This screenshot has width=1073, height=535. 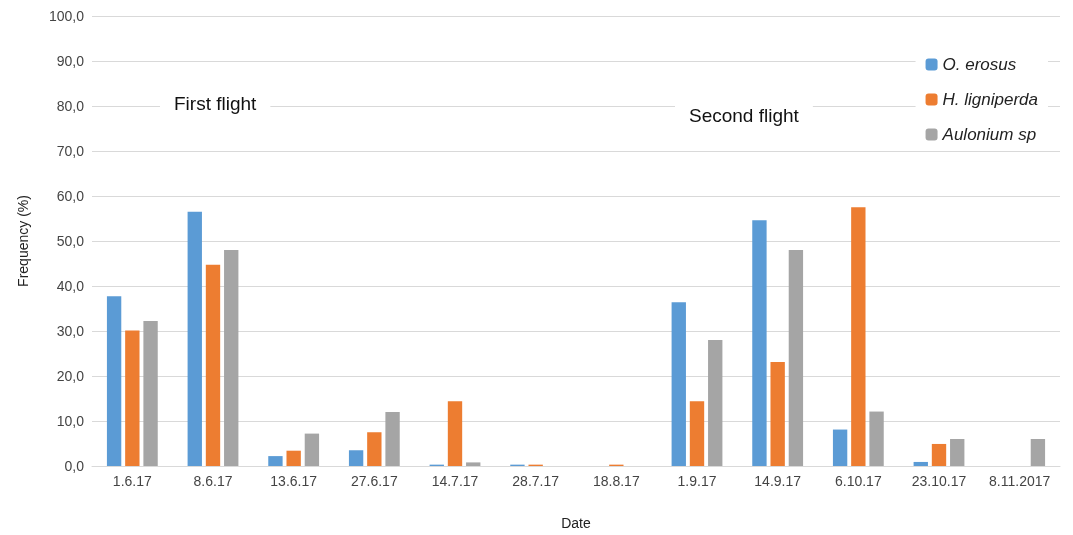 What do you see at coordinates (697, 481) in the screenshot?
I see `x-tick-label: 1.9.17` at bounding box center [697, 481].